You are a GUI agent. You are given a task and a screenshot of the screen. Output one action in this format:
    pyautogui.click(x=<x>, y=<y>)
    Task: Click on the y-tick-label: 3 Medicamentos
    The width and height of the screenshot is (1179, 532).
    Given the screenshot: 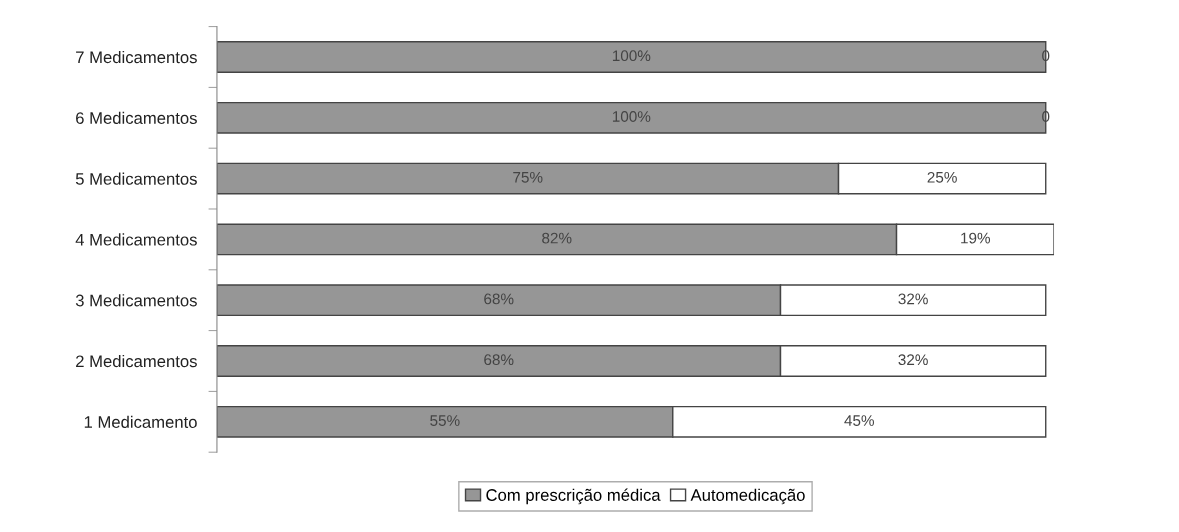 What is the action you would take?
    pyautogui.click(x=136, y=300)
    